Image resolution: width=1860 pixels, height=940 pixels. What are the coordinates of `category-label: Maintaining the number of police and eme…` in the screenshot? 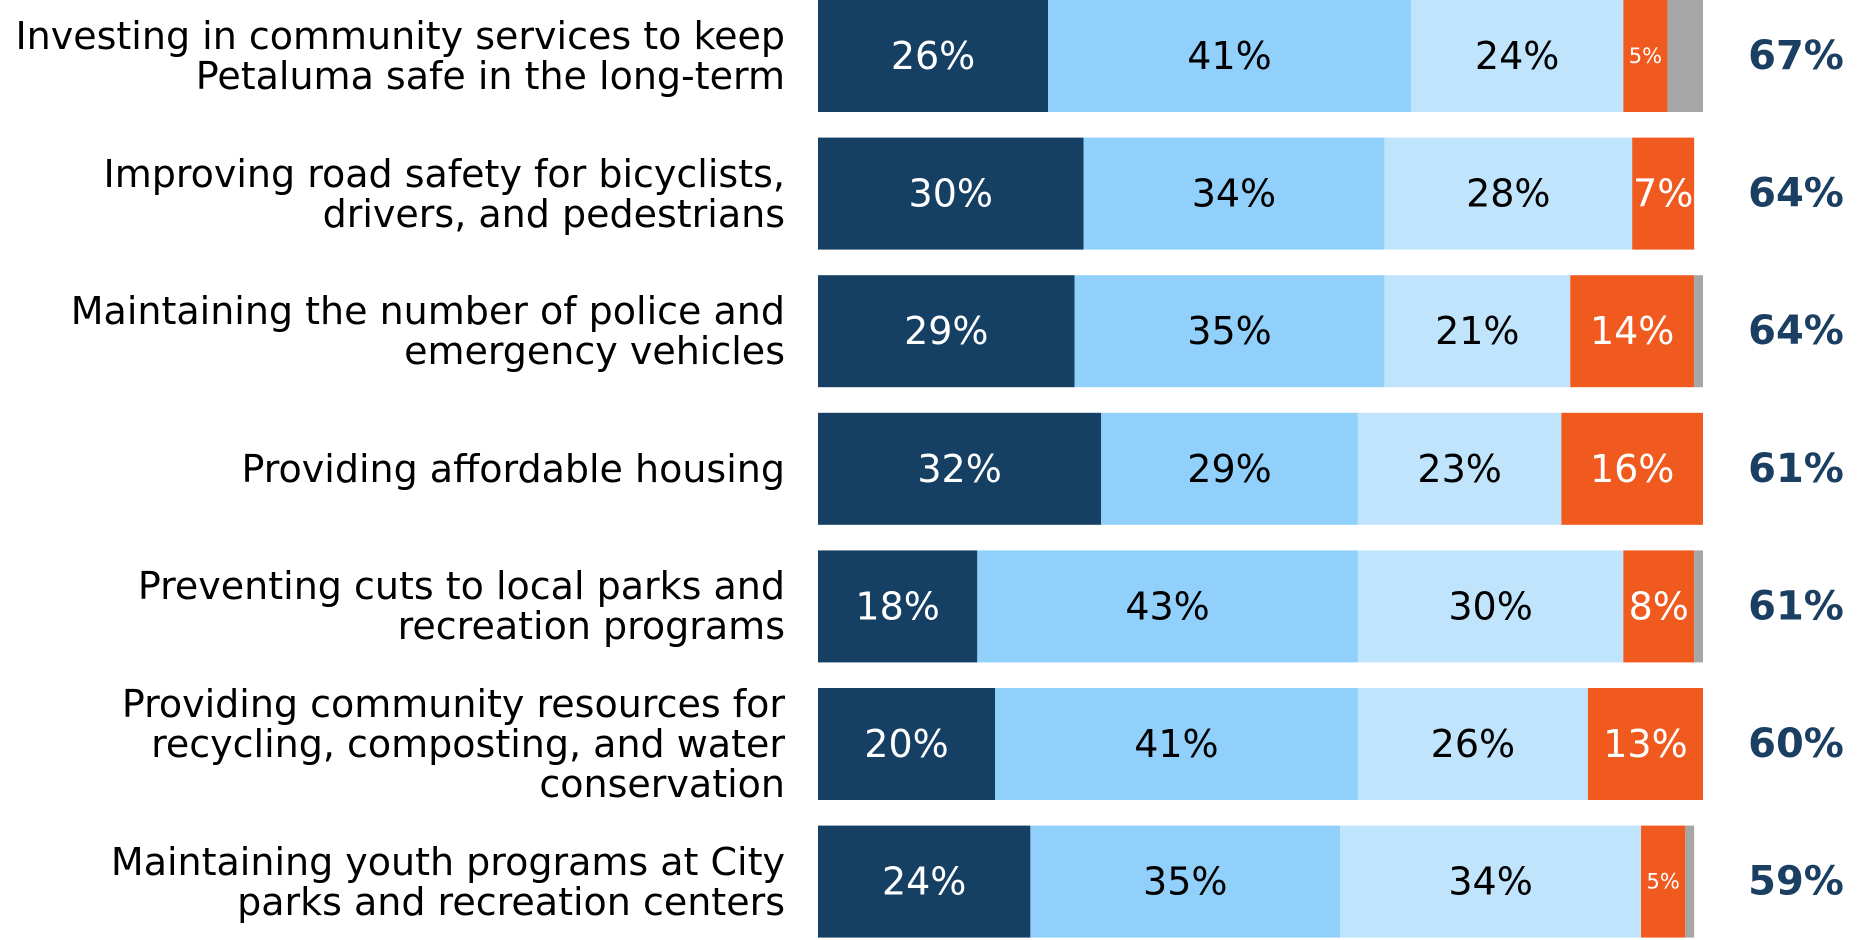 It's located at (427, 331).